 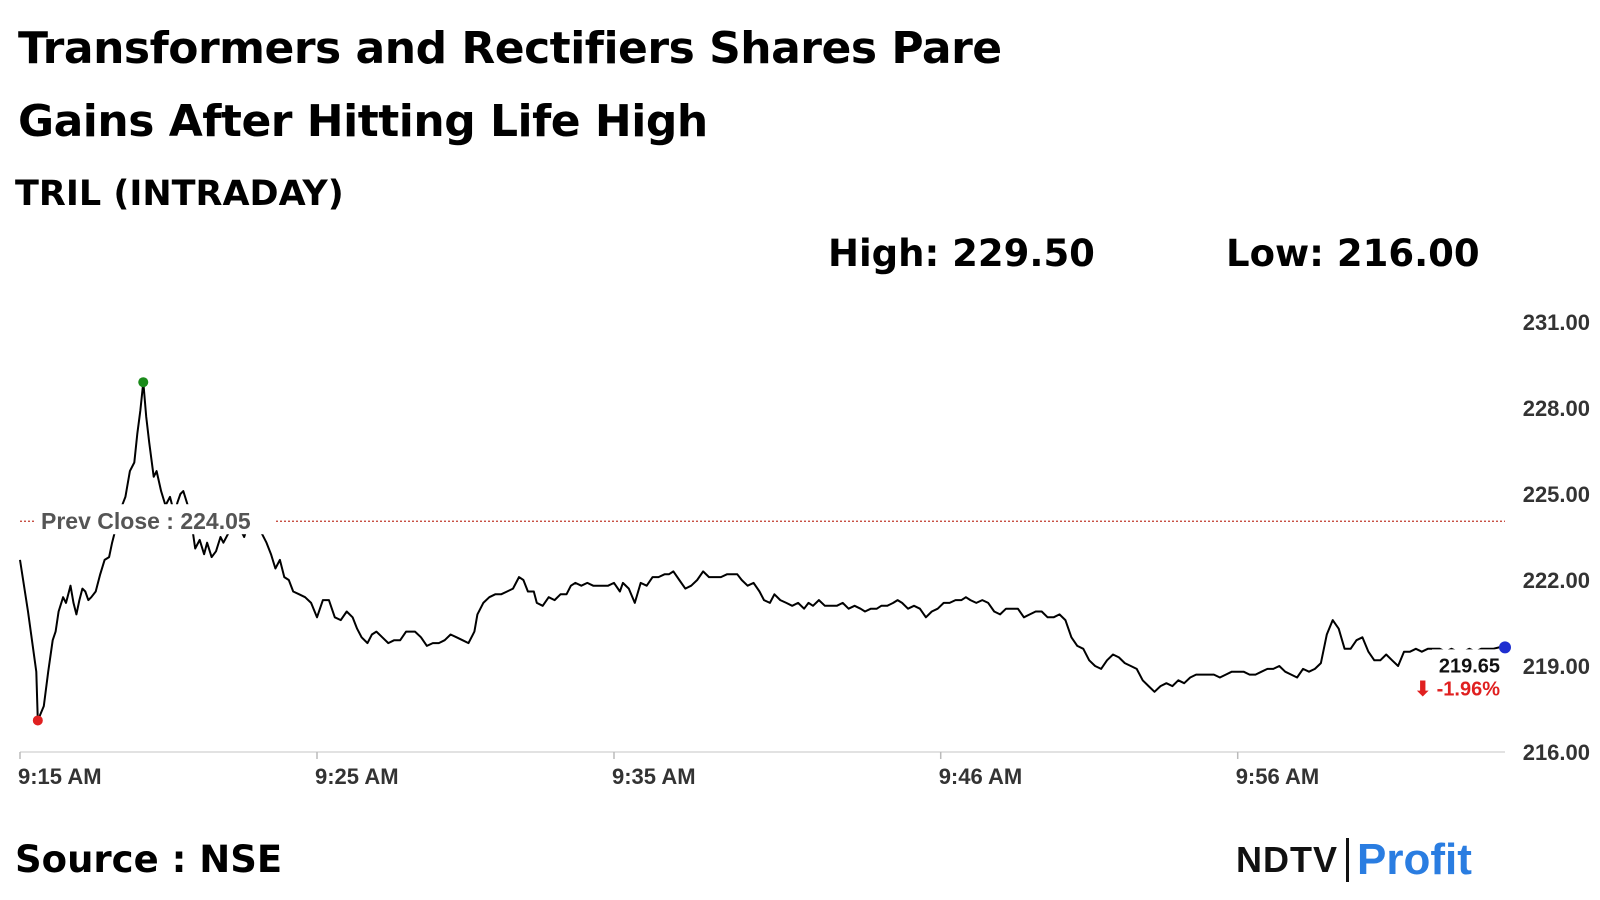 I want to click on high-marker, so click(x=143, y=382).